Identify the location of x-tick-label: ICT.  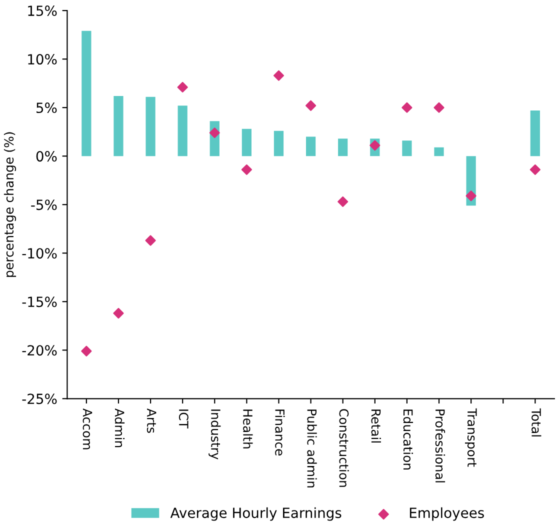
(183, 419).